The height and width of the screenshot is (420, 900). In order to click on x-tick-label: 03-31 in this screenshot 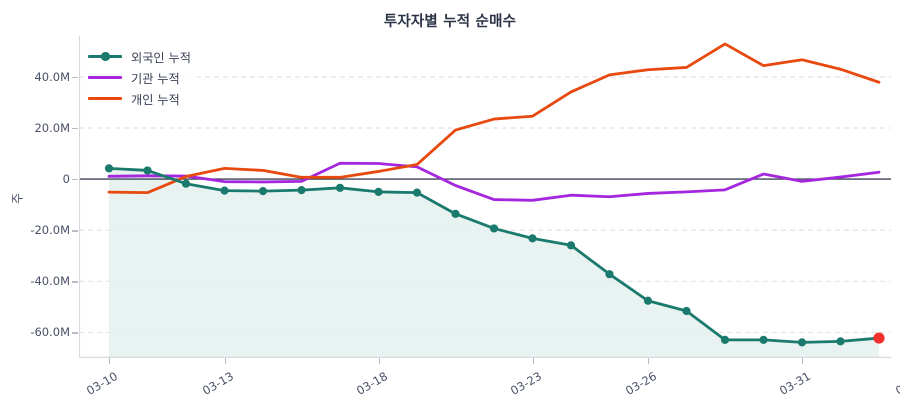, I will do `click(795, 383)`.